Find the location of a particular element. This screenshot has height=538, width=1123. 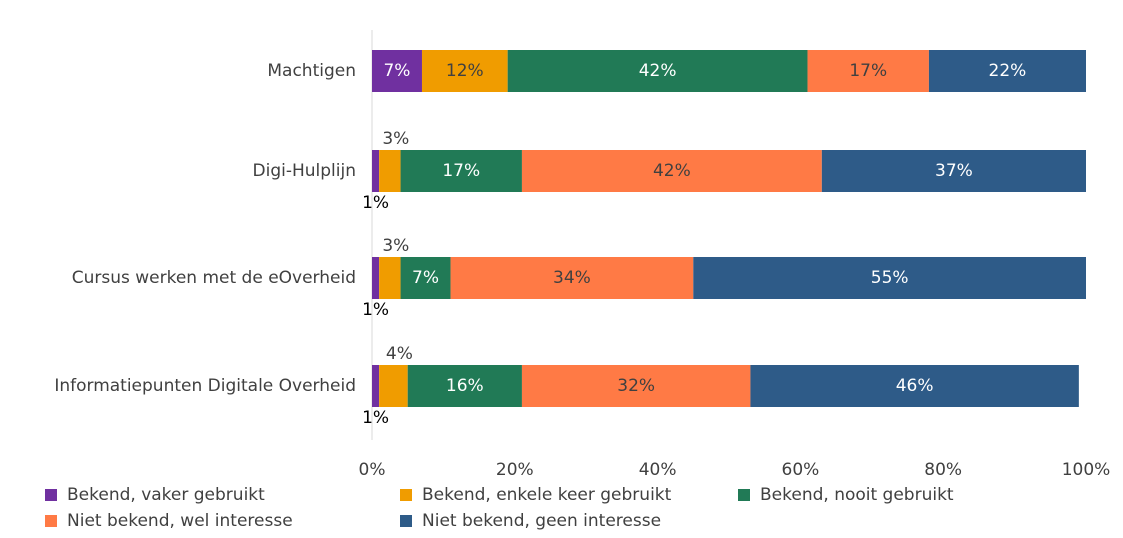

value-label: 34% is located at coordinates (572, 278).